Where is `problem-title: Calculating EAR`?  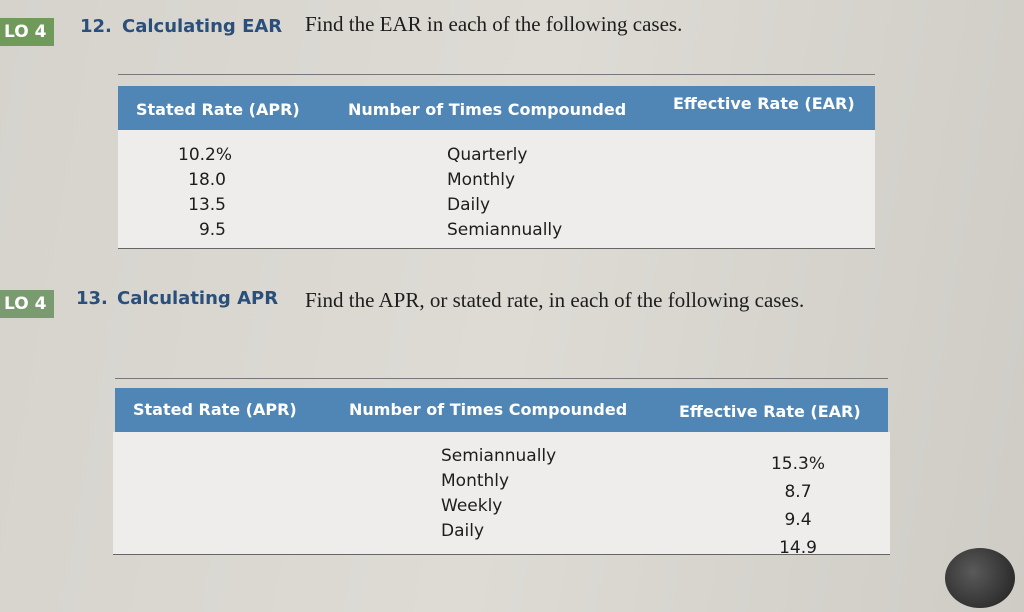
problem-title: Calculating EAR is located at coordinates (202, 26).